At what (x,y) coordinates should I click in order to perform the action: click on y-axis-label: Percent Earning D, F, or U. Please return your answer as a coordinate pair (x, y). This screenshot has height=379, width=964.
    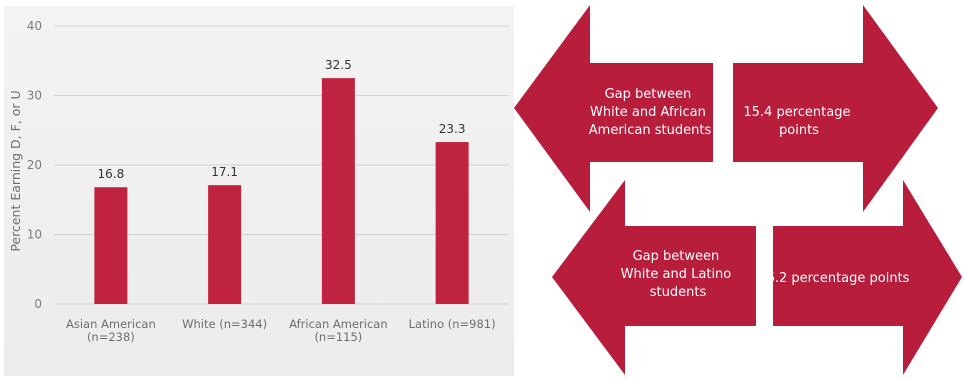
    Looking at the image, I should click on (15, 170).